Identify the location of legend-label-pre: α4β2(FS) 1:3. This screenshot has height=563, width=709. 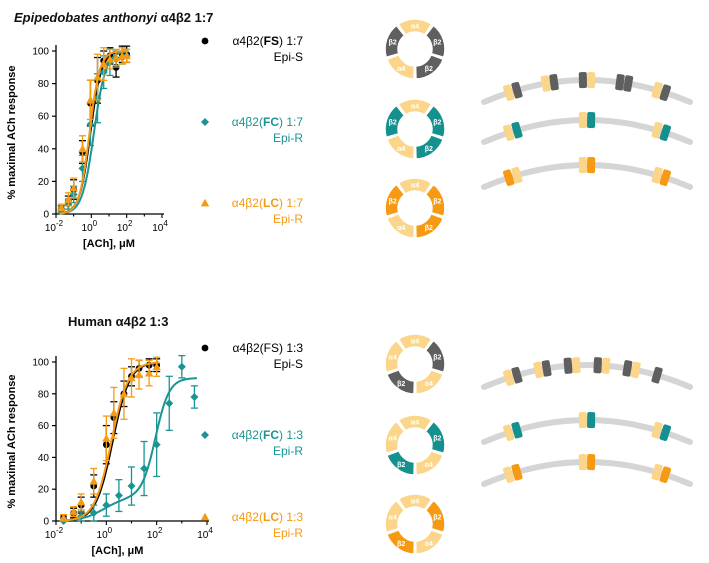
(267, 348).